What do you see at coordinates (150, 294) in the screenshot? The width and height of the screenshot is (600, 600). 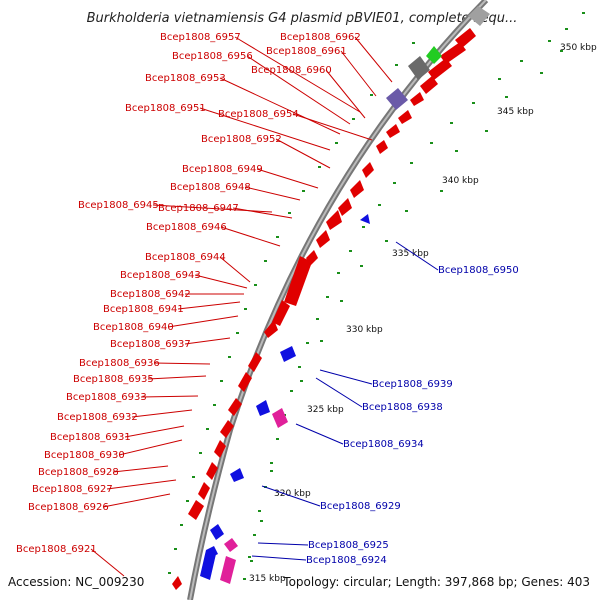 I see `gene-label-forward: Bcep1808_6942` at bounding box center [150, 294].